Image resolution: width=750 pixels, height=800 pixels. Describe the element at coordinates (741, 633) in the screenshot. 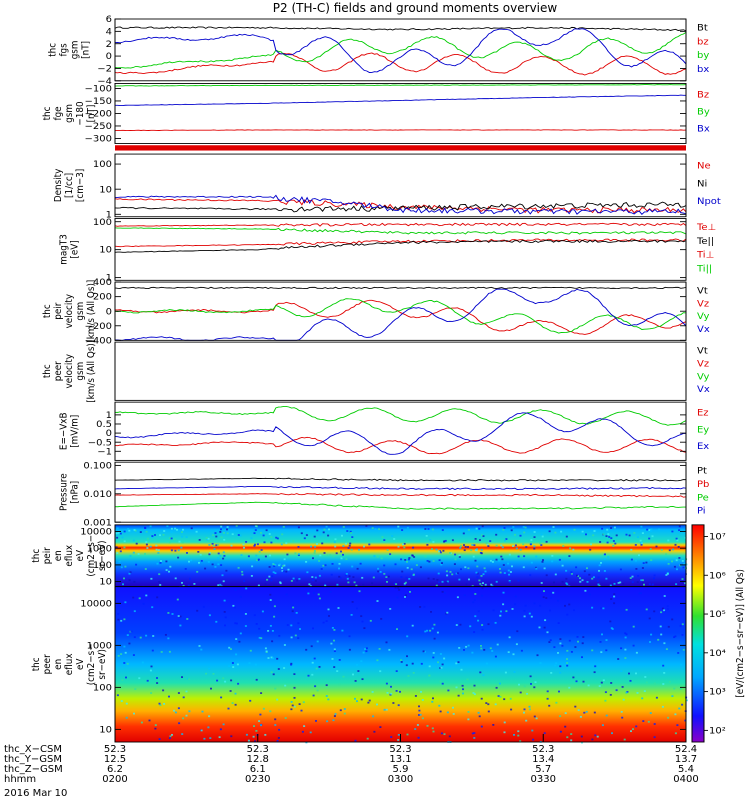

I see `colorbar-label: [eV/(cm2−s−sr−eV)] (All Qs)` at that location.